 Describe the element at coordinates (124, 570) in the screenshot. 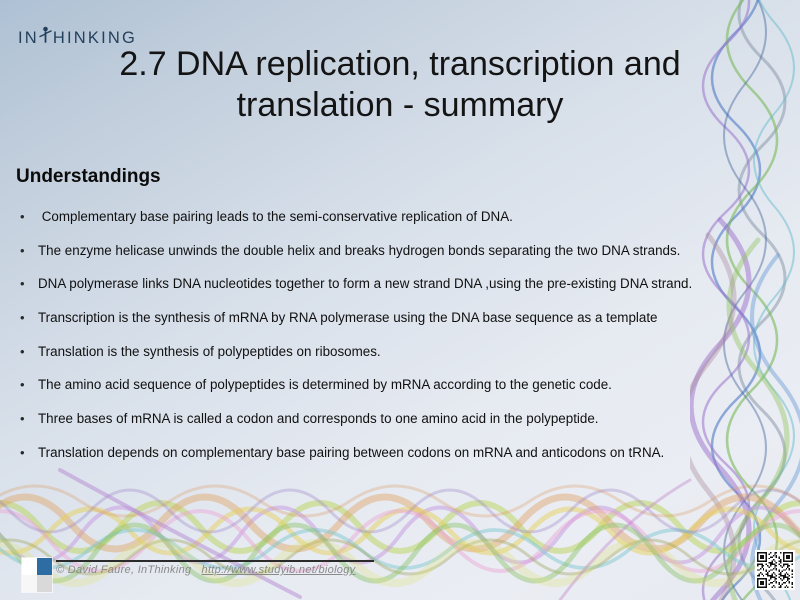

I see `copyright-text: © David Faure, InThinking` at that location.